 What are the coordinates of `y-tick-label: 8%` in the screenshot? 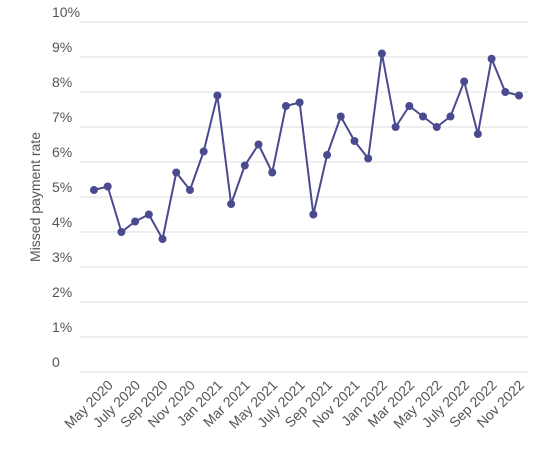 It's located at (62, 82).